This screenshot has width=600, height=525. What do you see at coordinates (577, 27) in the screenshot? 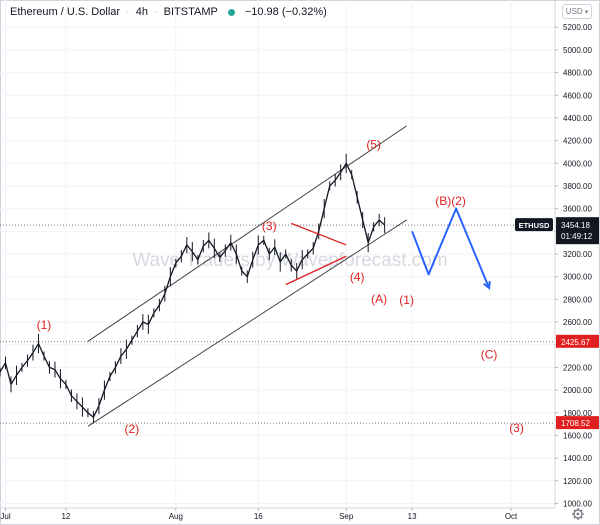
I see `y-tick-label: 5200.00` at bounding box center [577, 27].